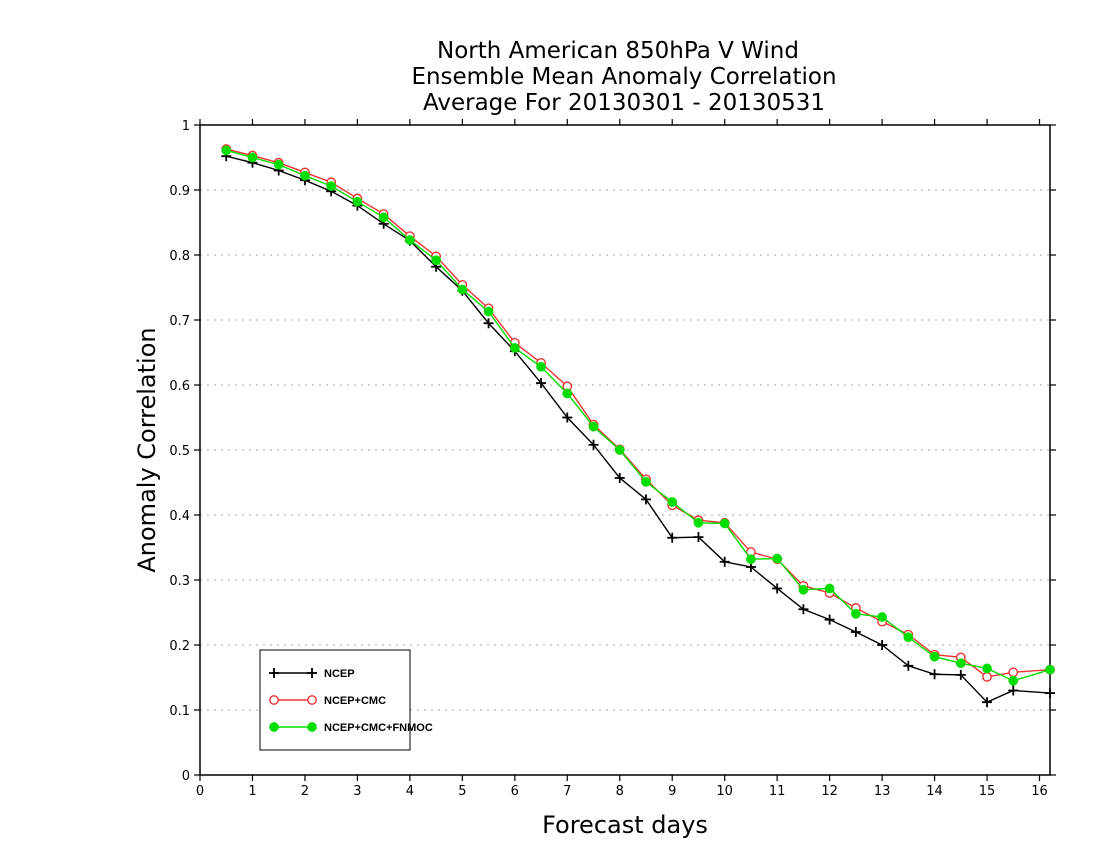 Image resolution: width=1100 pixels, height=850 pixels. What do you see at coordinates (462, 791) in the screenshot?
I see `x-tick-label: 5` at bounding box center [462, 791].